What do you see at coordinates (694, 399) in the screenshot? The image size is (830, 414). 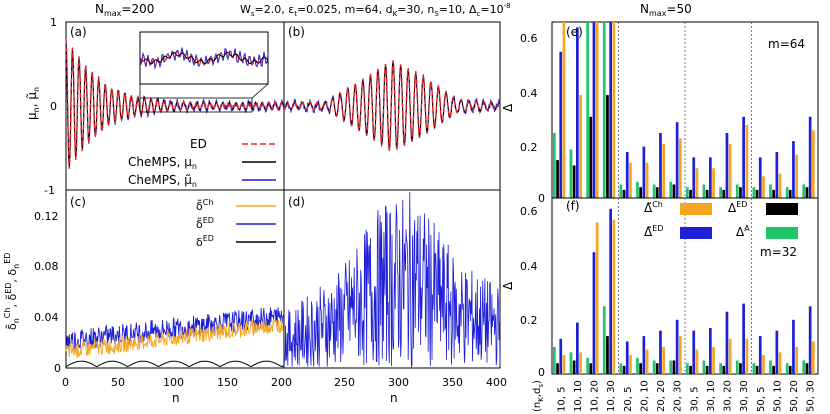 I see `panel-f-xtick: 30, 5` at bounding box center [694, 399].